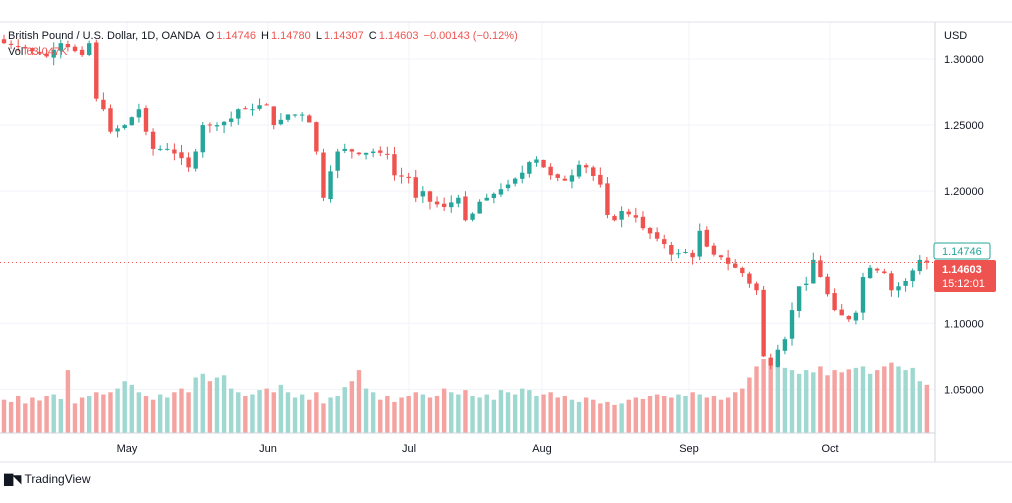  Describe the element at coordinates (470, 36) in the screenshot. I see `change-value: −0.00143 (−0.12%)` at that location.